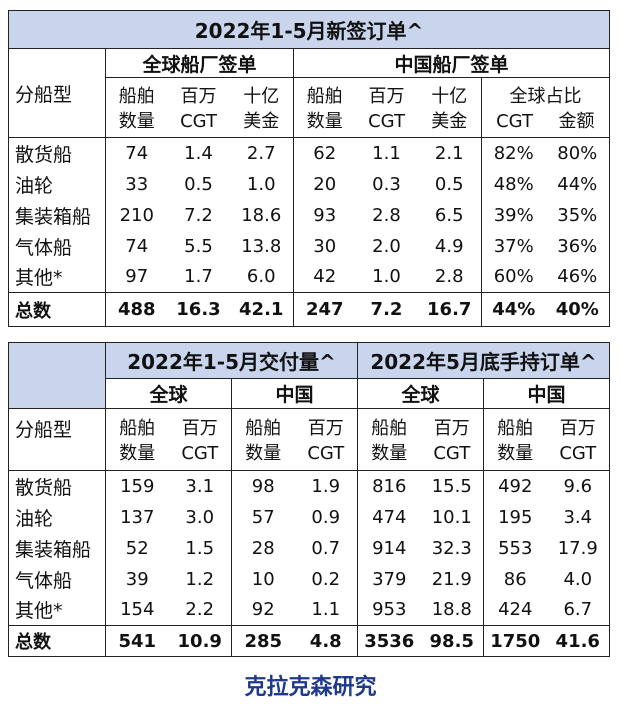 The width and height of the screenshot is (621, 709). I want to click on value-cell: 1.9, so click(326, 486).